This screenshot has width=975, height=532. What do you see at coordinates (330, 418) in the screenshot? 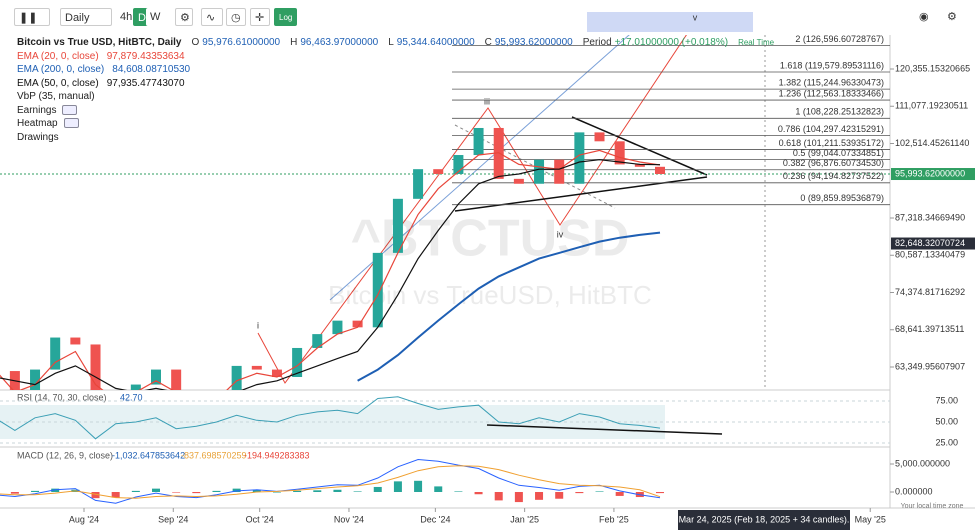
I see `rsi-line` at bounding box center [330, 418].